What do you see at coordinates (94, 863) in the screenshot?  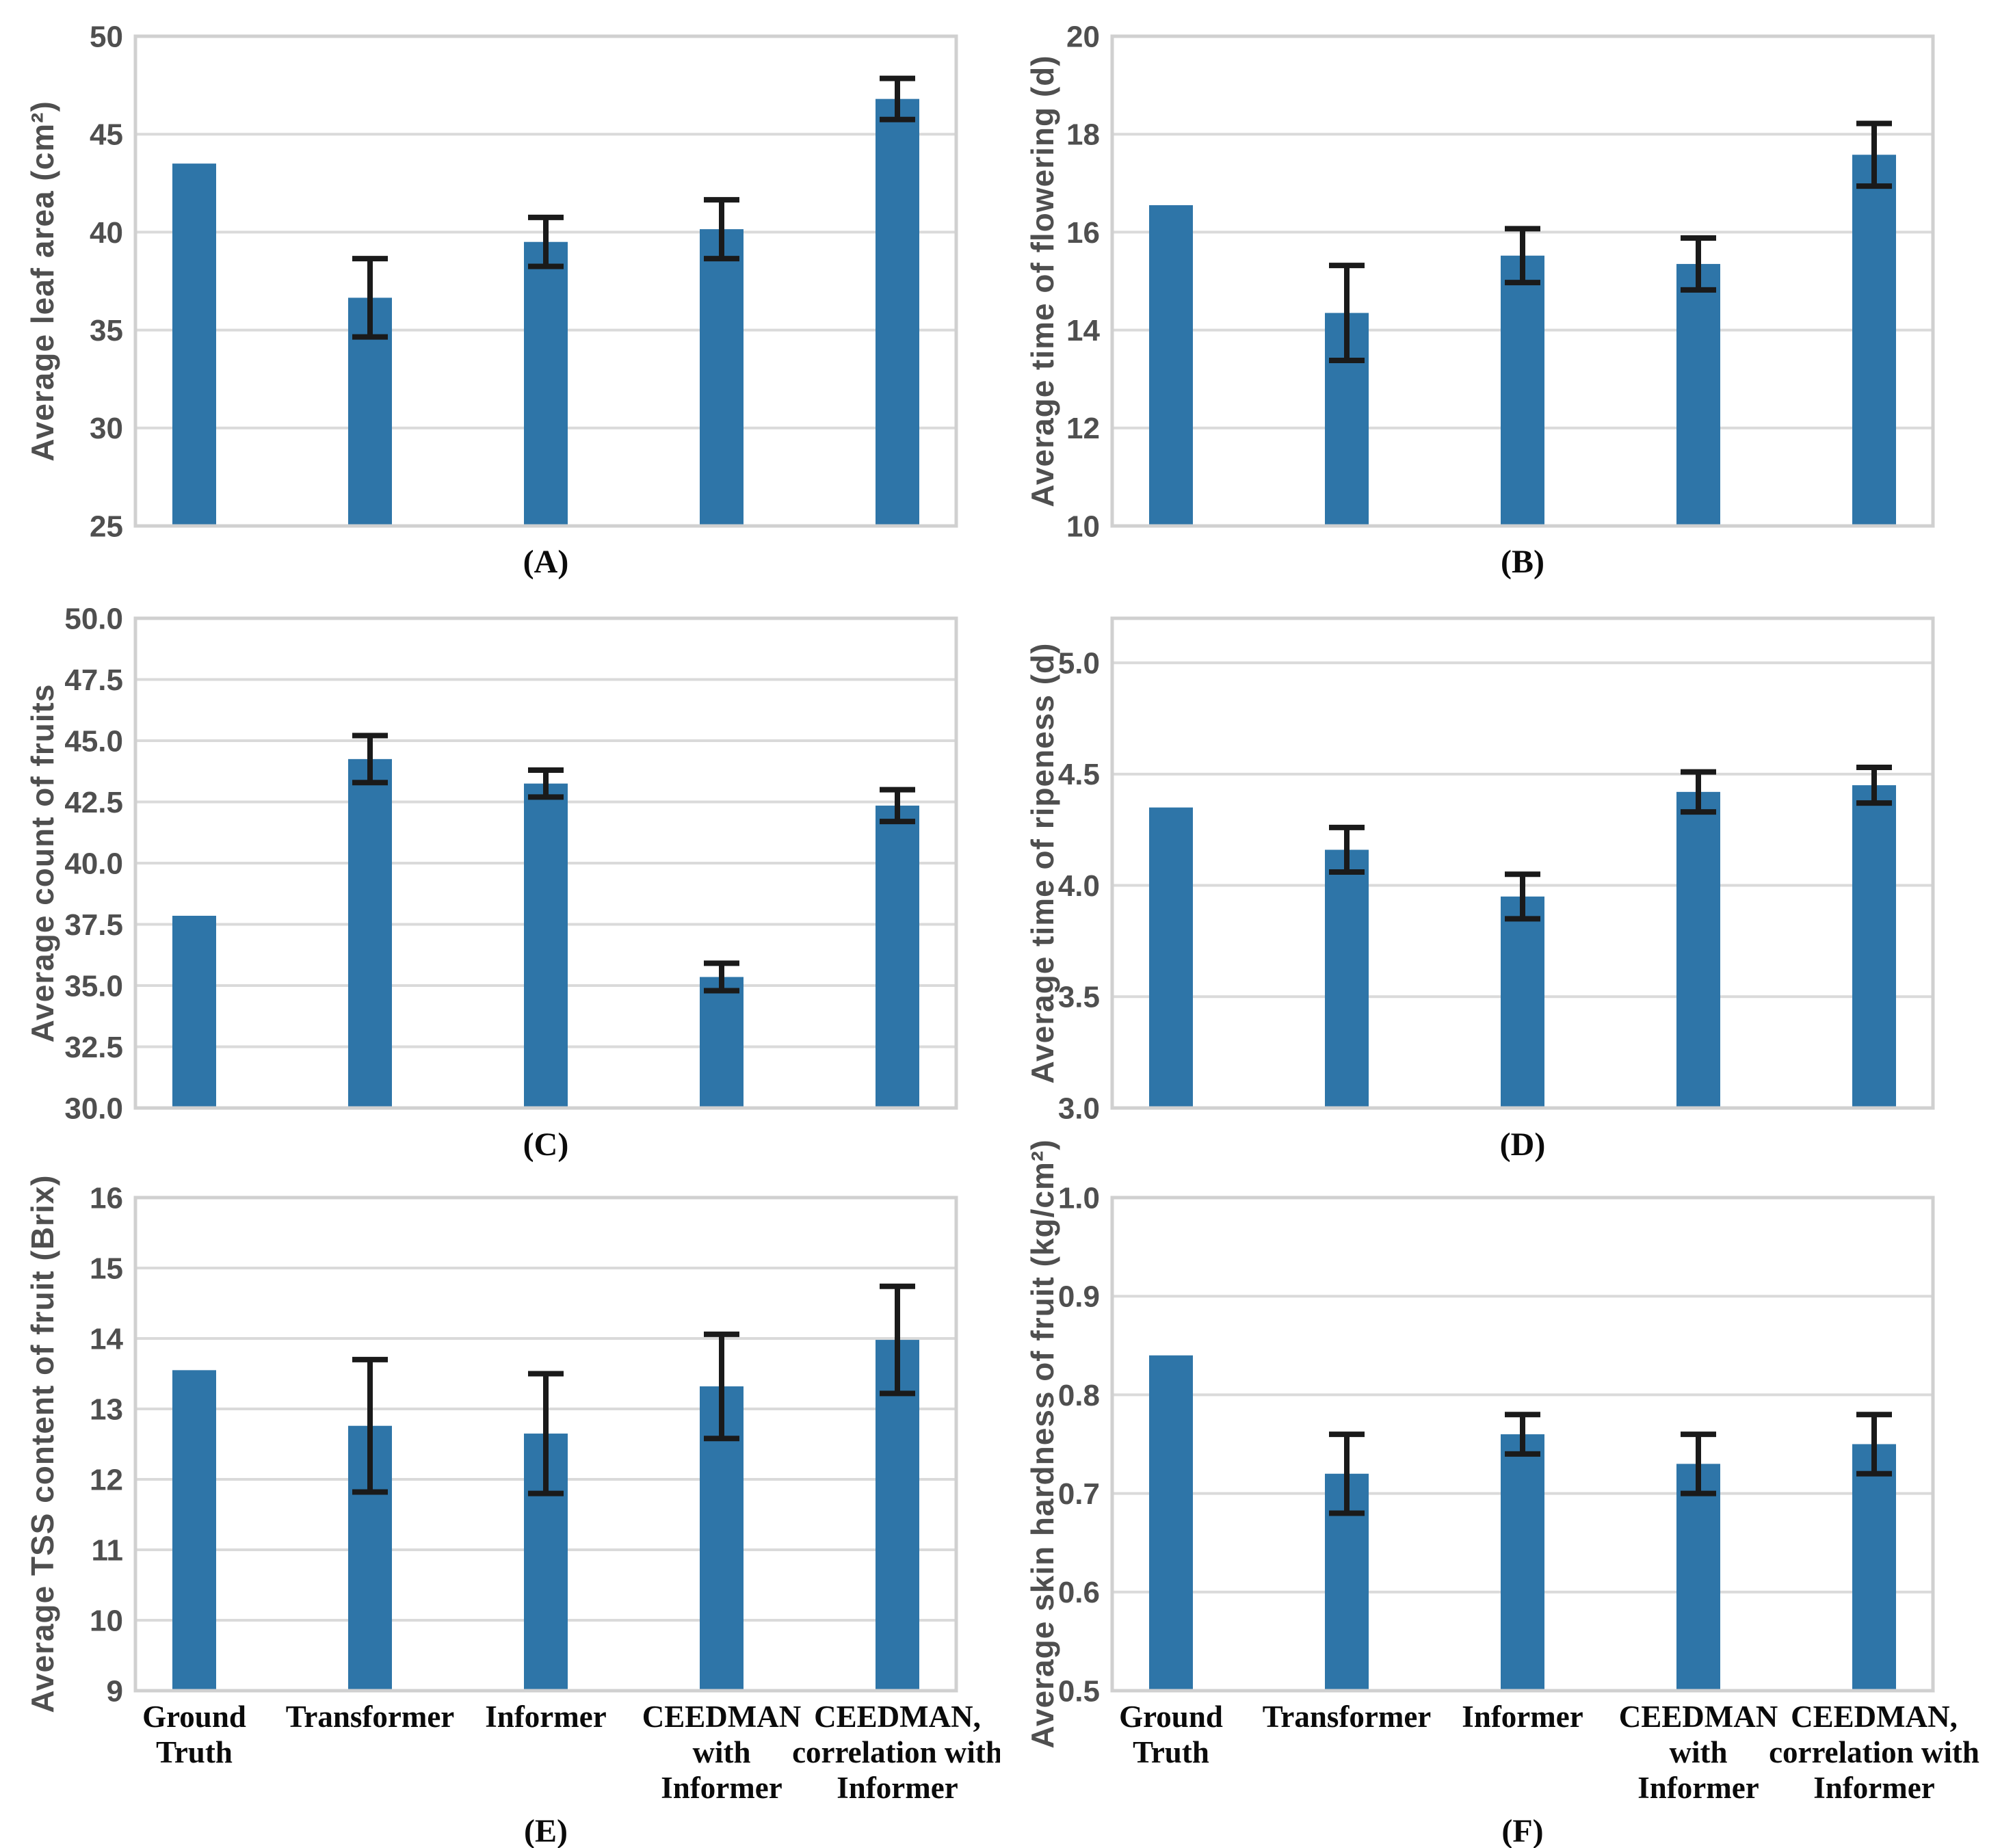 I see `y-tick-label: 40.0` at bounding box center [94, 863].